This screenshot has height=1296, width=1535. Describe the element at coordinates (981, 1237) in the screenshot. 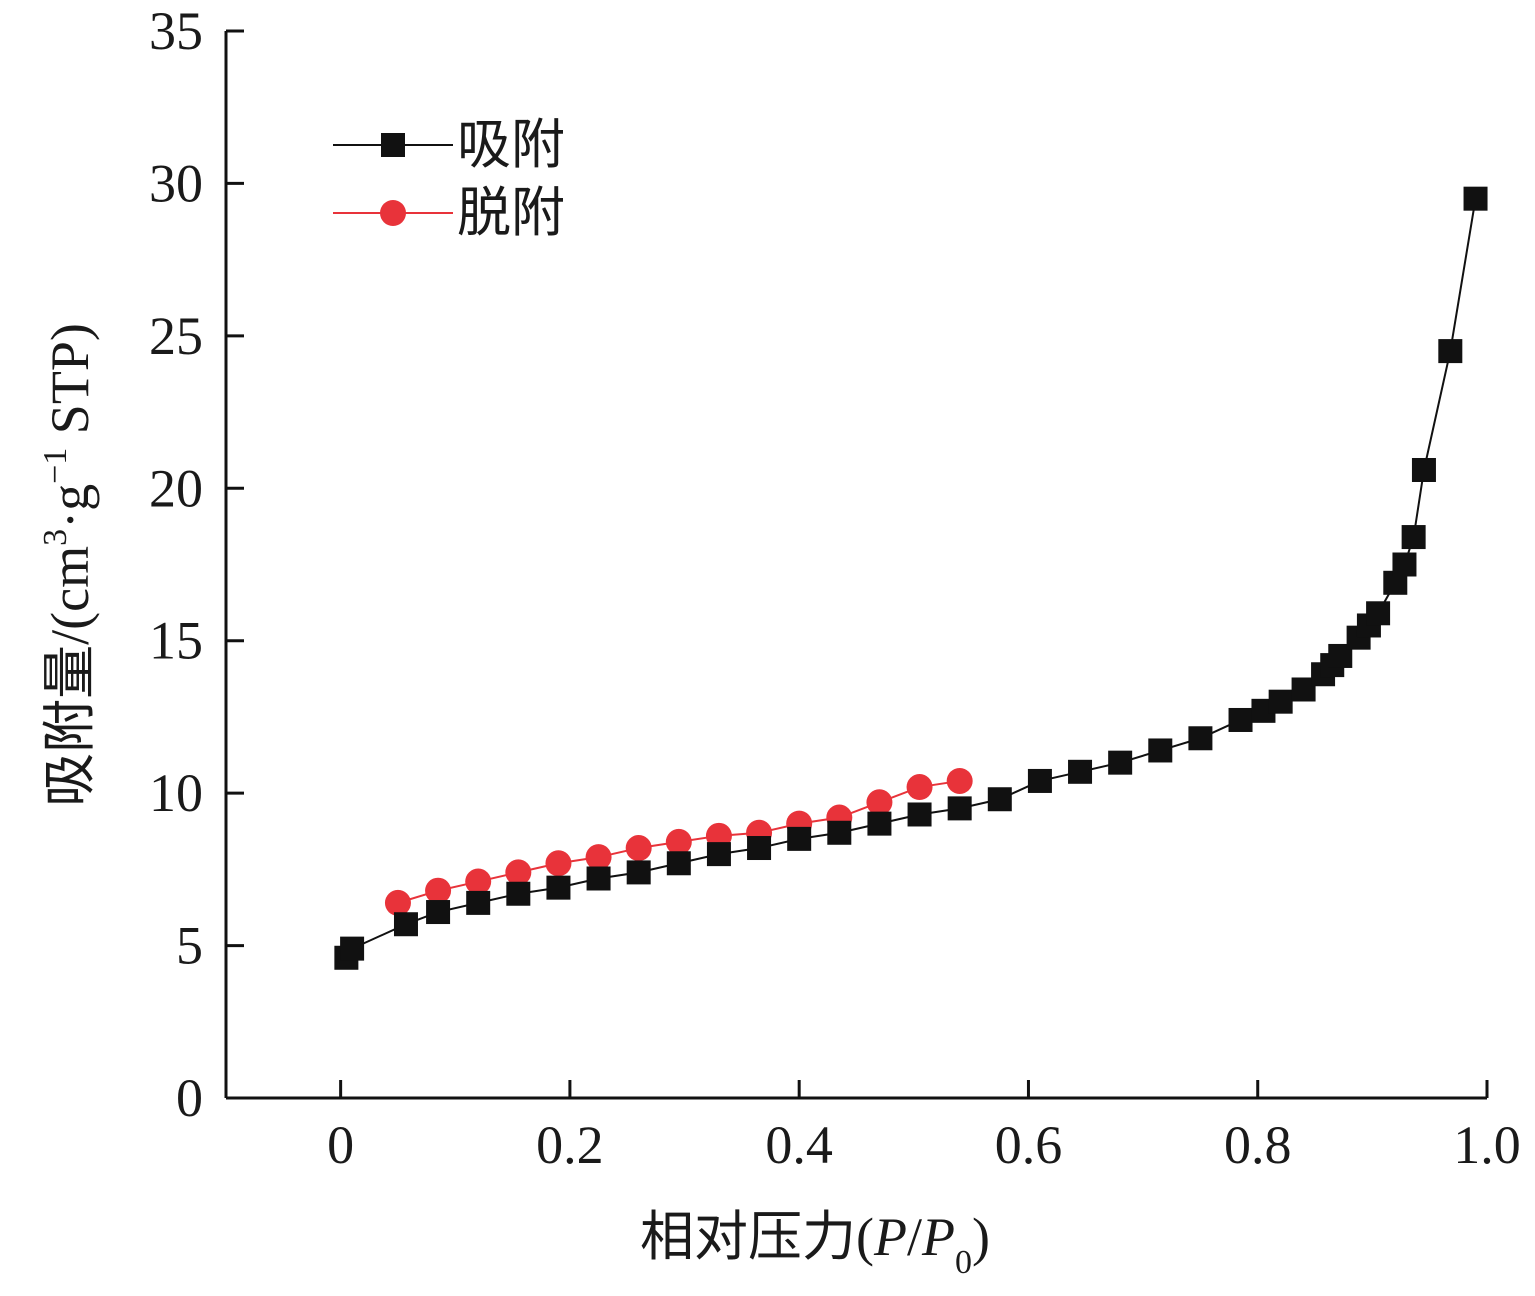

I see `x-axis-title-close: )` at that location.